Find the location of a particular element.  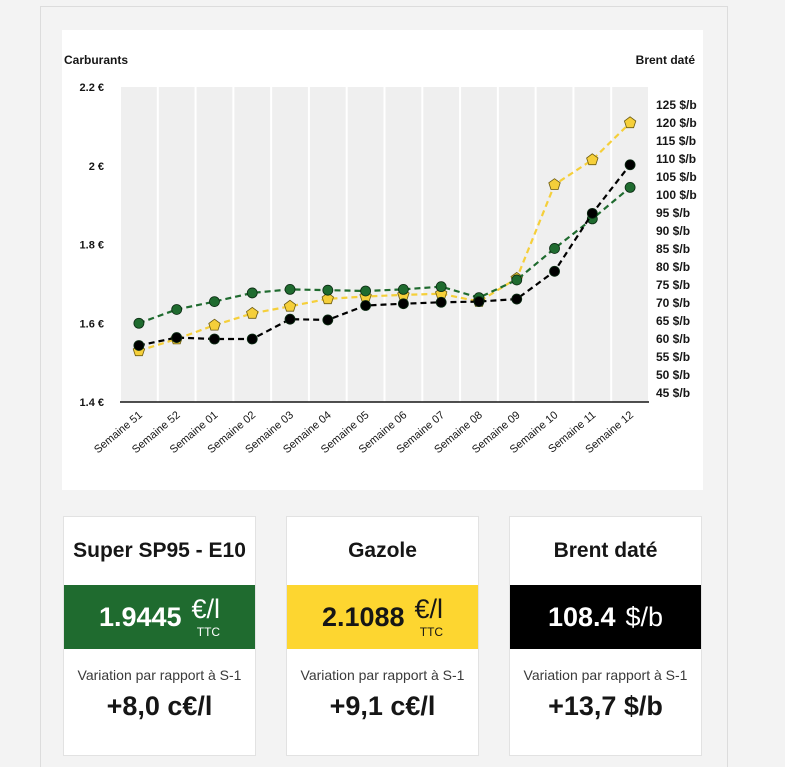

left-axis-title: Carburants is located at coordinates (96, 60).